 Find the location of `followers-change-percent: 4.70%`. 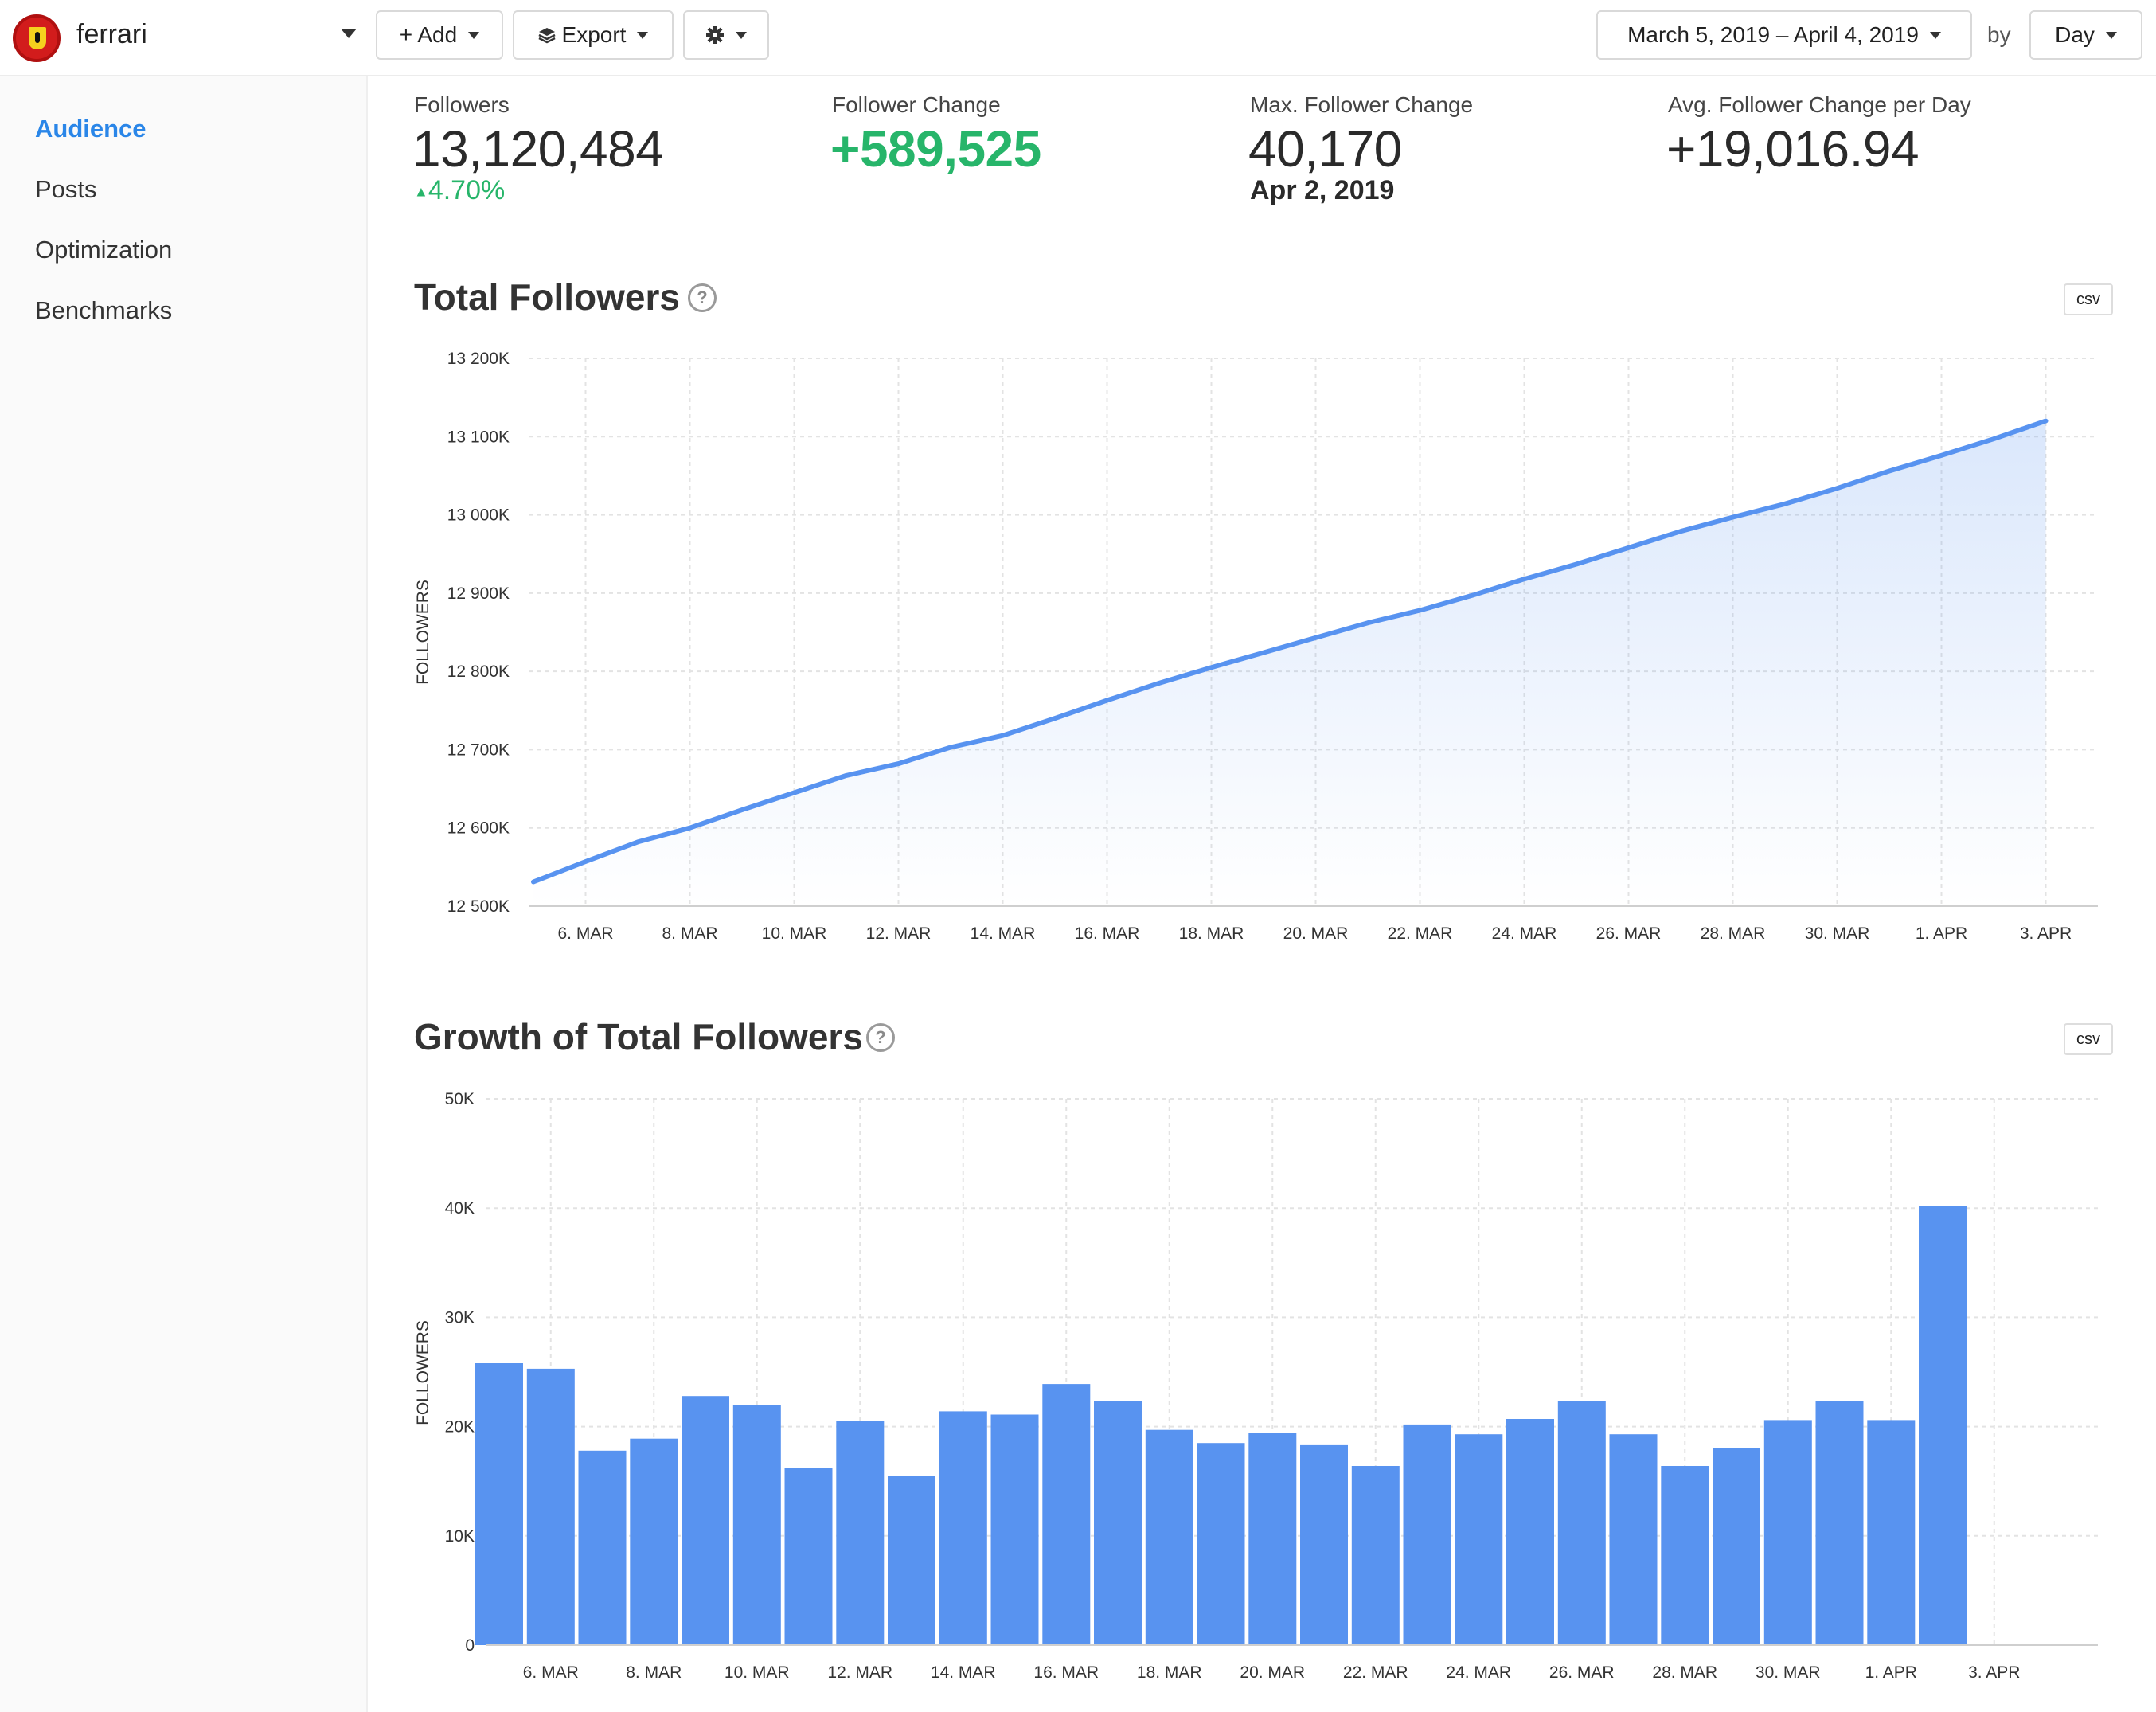

followers-change-percent: 4.70% is located at coordinates (467, 190).